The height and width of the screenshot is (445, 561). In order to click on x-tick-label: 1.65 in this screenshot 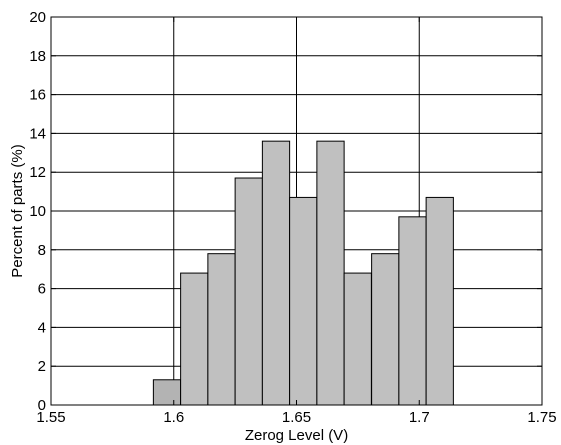, I will do `click(296, 417)`.